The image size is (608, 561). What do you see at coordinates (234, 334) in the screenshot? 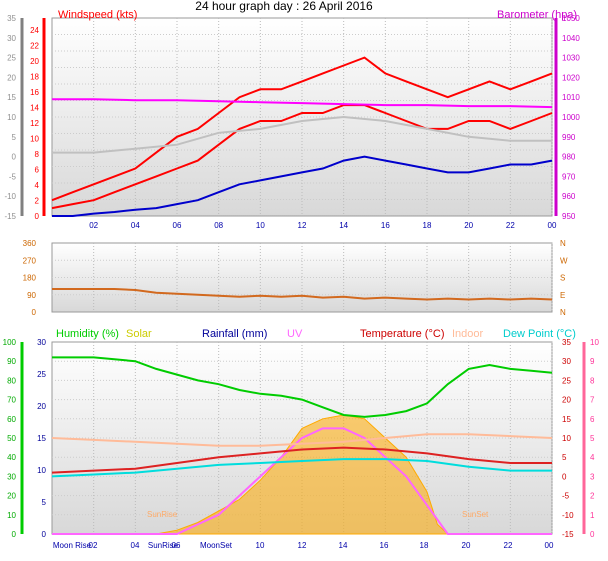
I see `legend-label: Rainfall (mm)` at bounding box center [234, 334].